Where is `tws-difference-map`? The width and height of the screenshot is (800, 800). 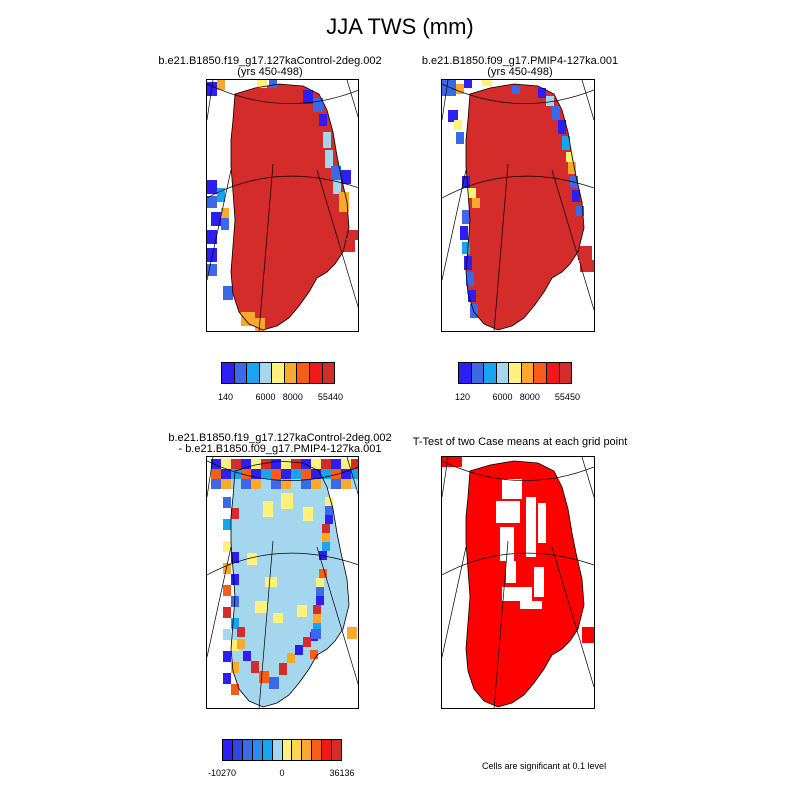 tws-difference-map is located at coordinates (282, 582).